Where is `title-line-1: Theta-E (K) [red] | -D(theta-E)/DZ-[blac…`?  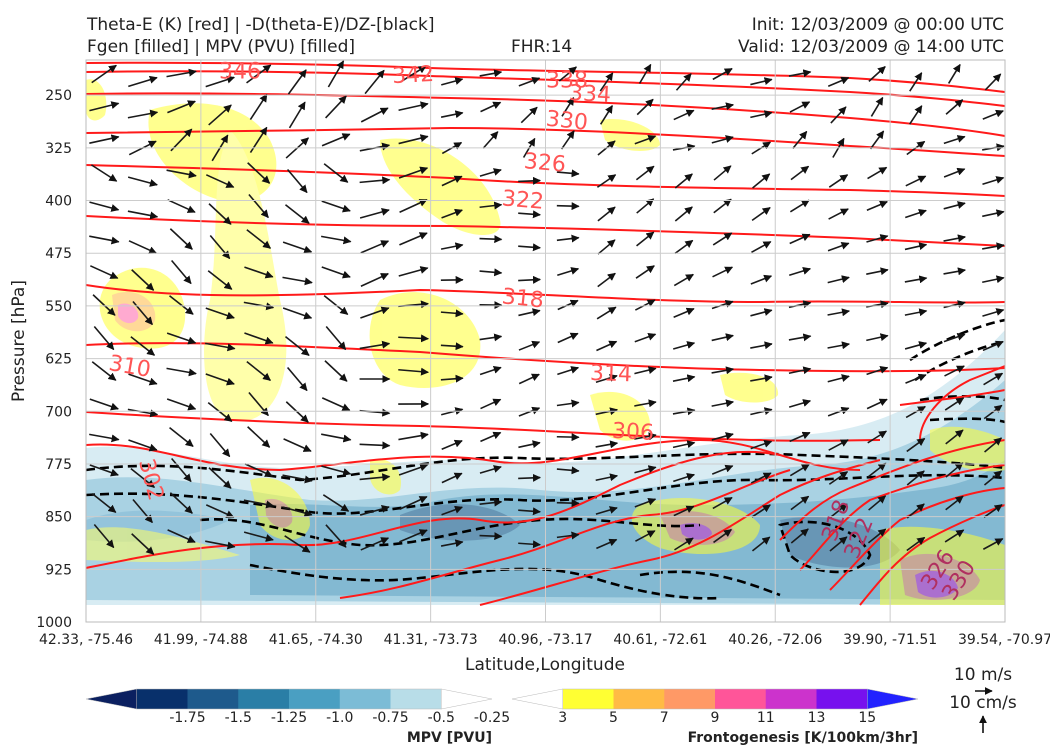
title-line-1: Theta-E (K) [red] | -D(theta-E)/DZ-[blac… is located at coordinates (261, 25).